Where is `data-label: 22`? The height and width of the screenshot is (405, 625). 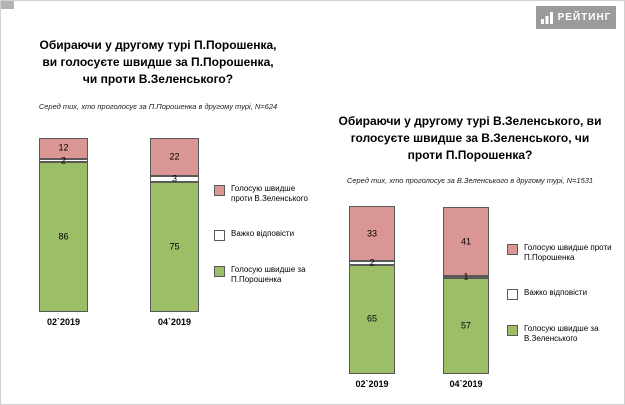 data-label: 22 is located at coordinates (174, 156).